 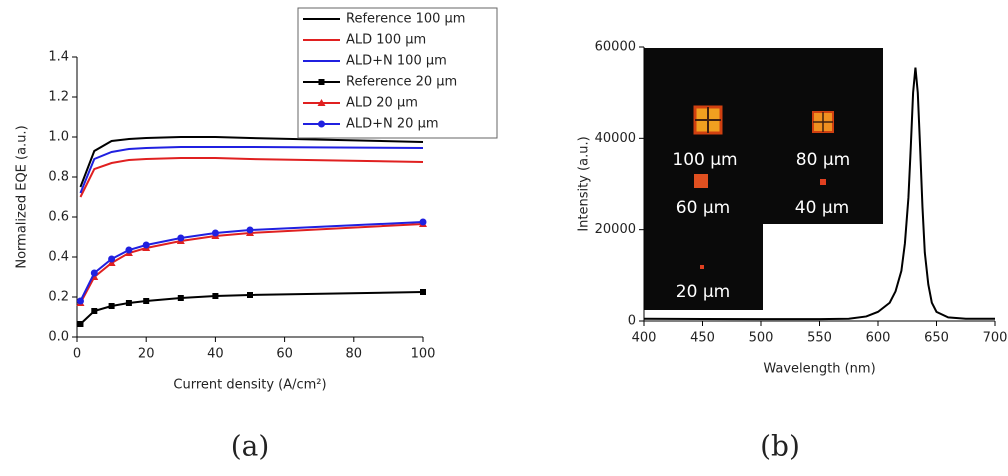 I want to click on x-tick-label: 80, so click(x=354, y=354).